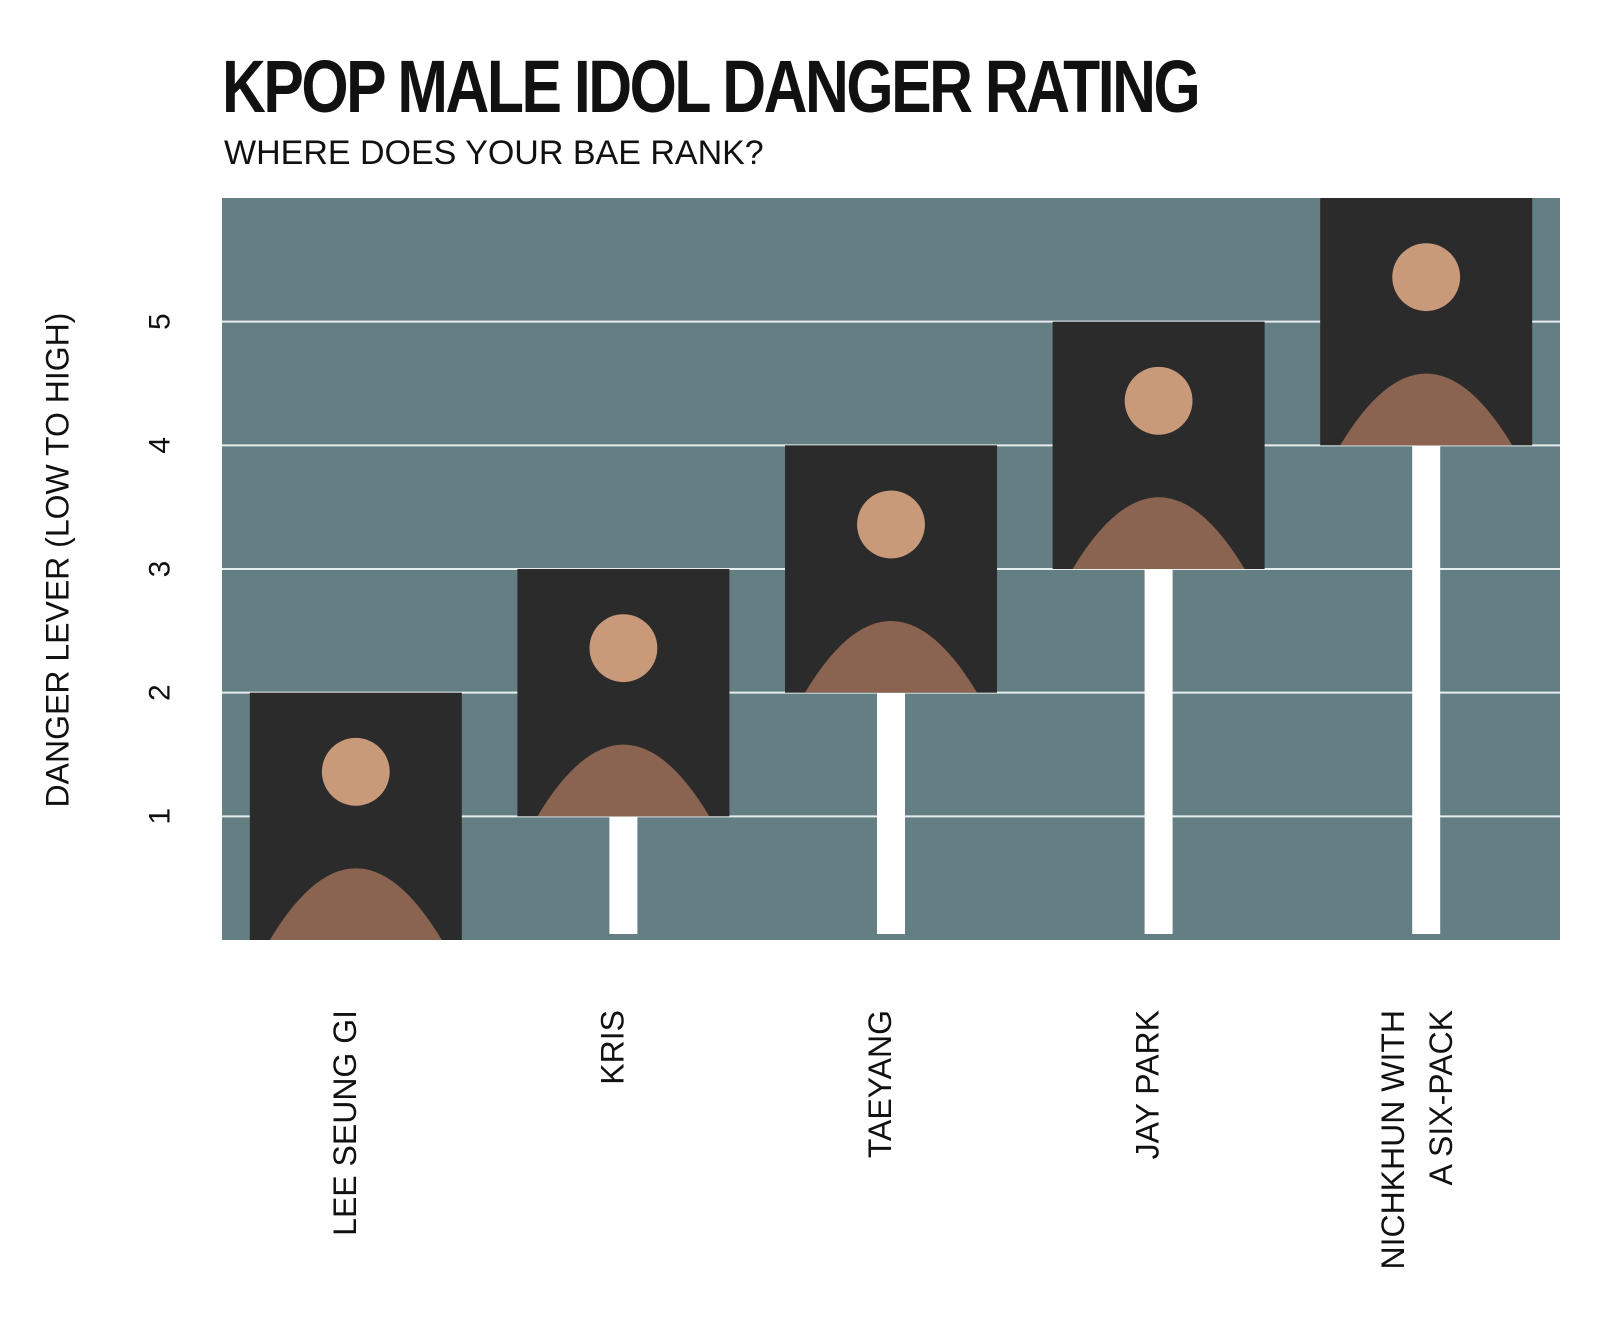  Describe the element at coordinates (1393, 1140) in the screenshot. I see `category-label-line: NICHKHUN WITH` at that location.